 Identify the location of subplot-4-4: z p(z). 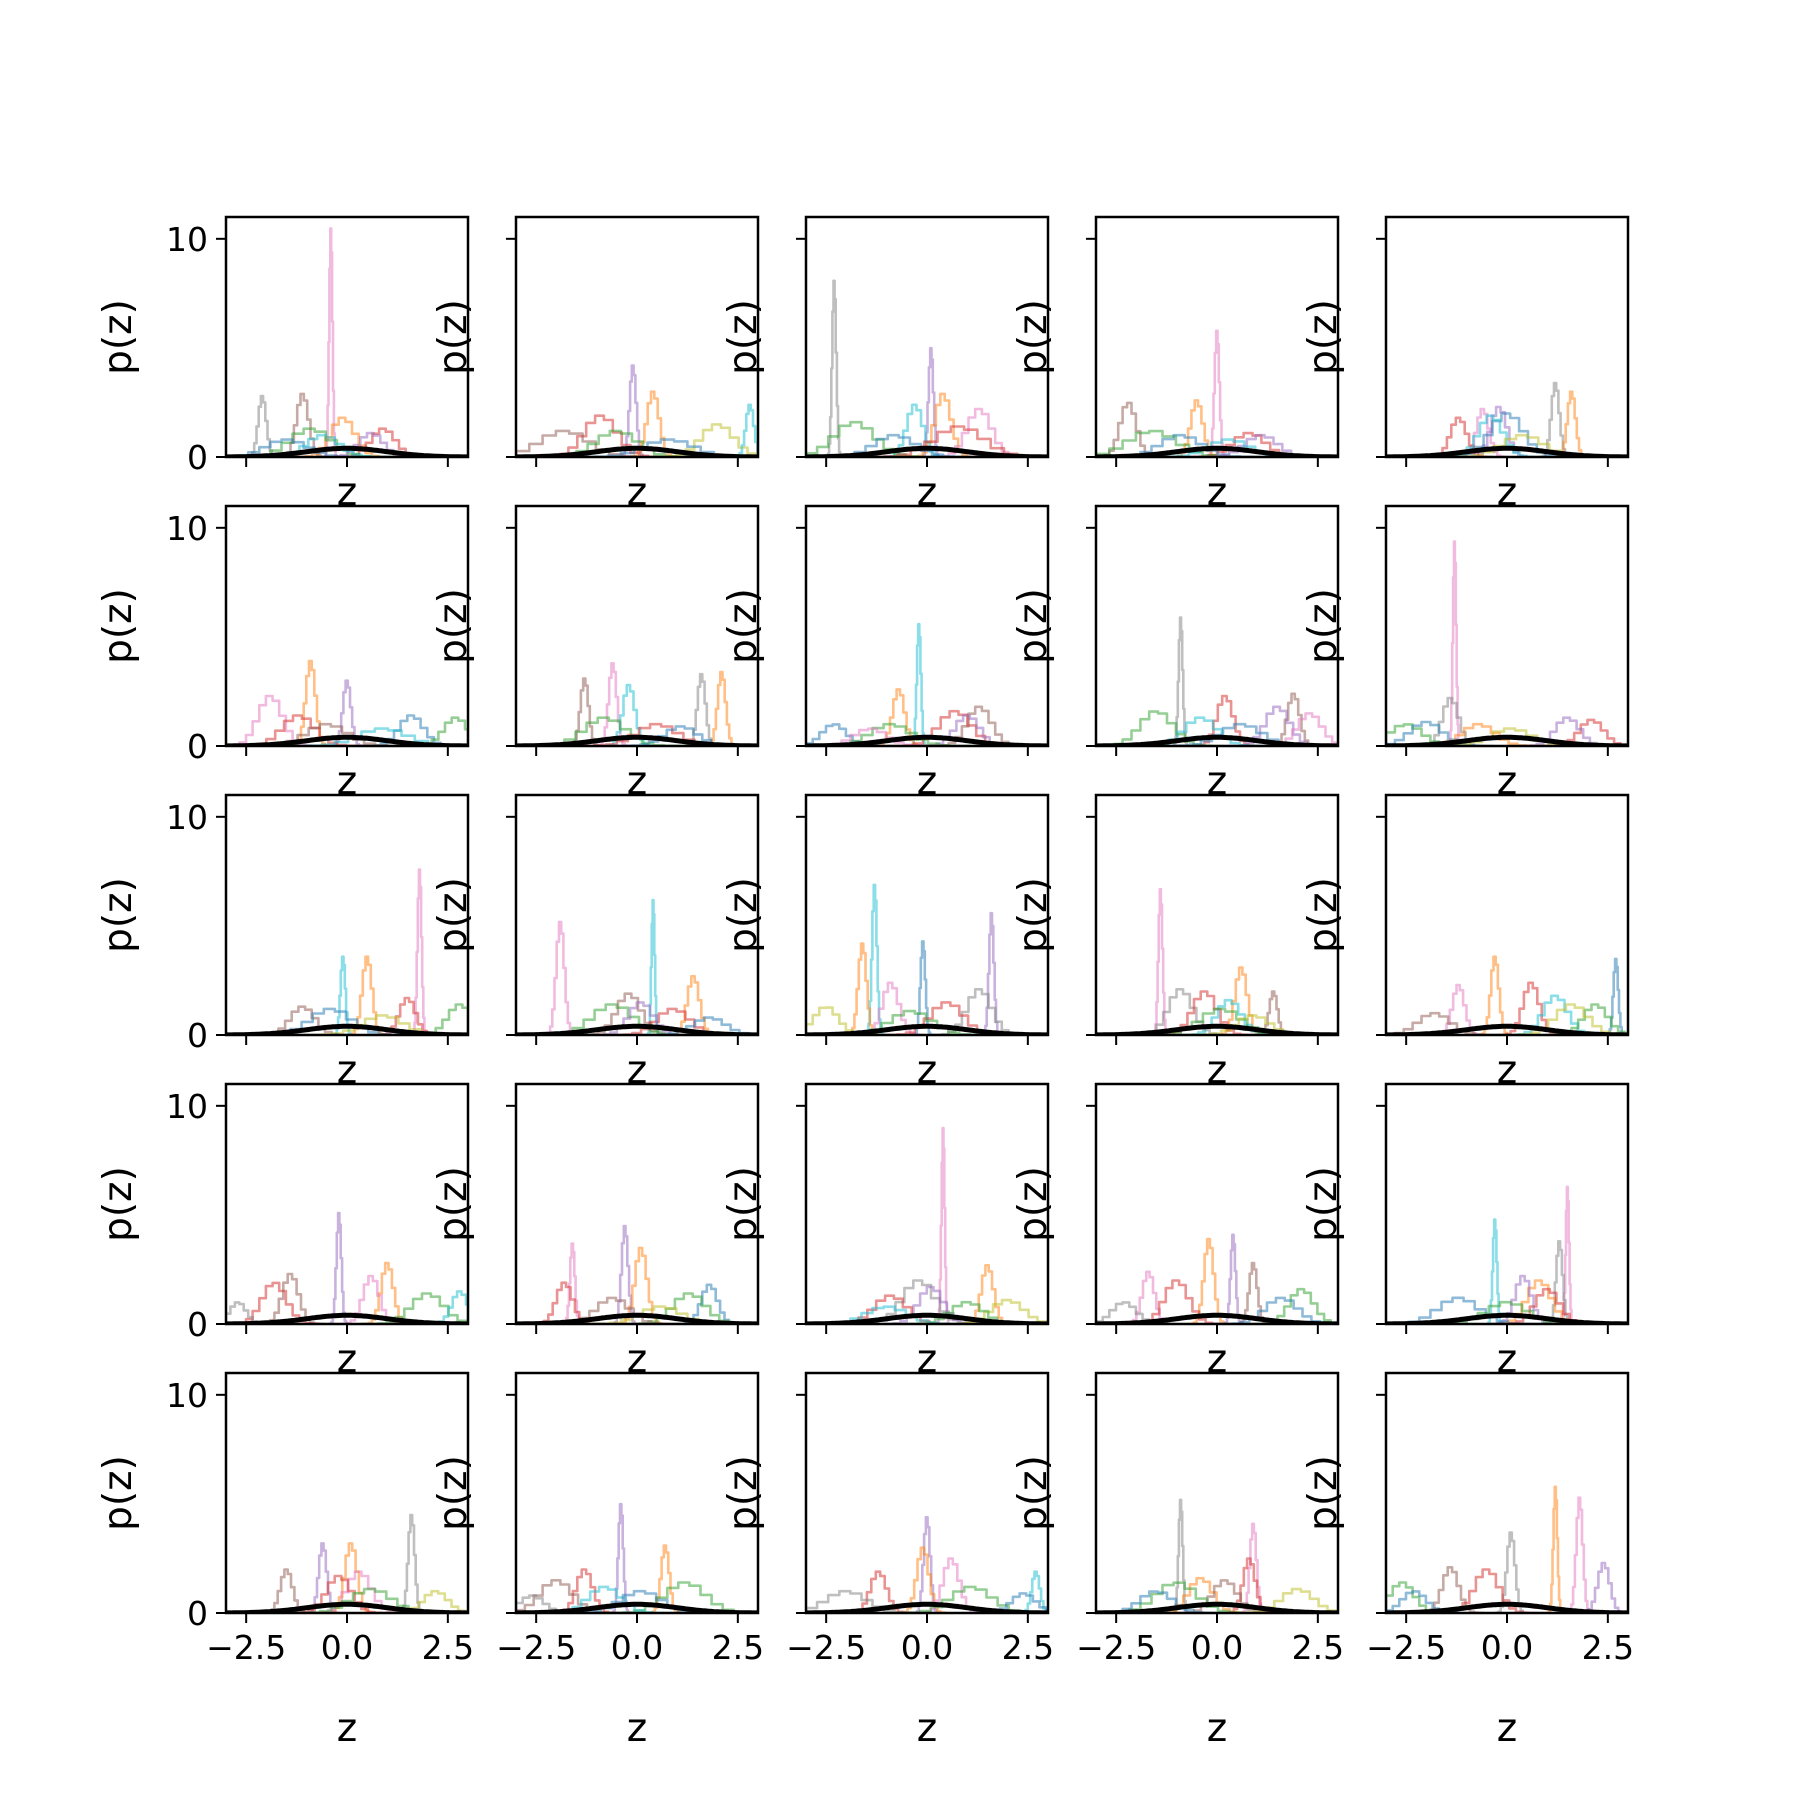
(1175, 1232).